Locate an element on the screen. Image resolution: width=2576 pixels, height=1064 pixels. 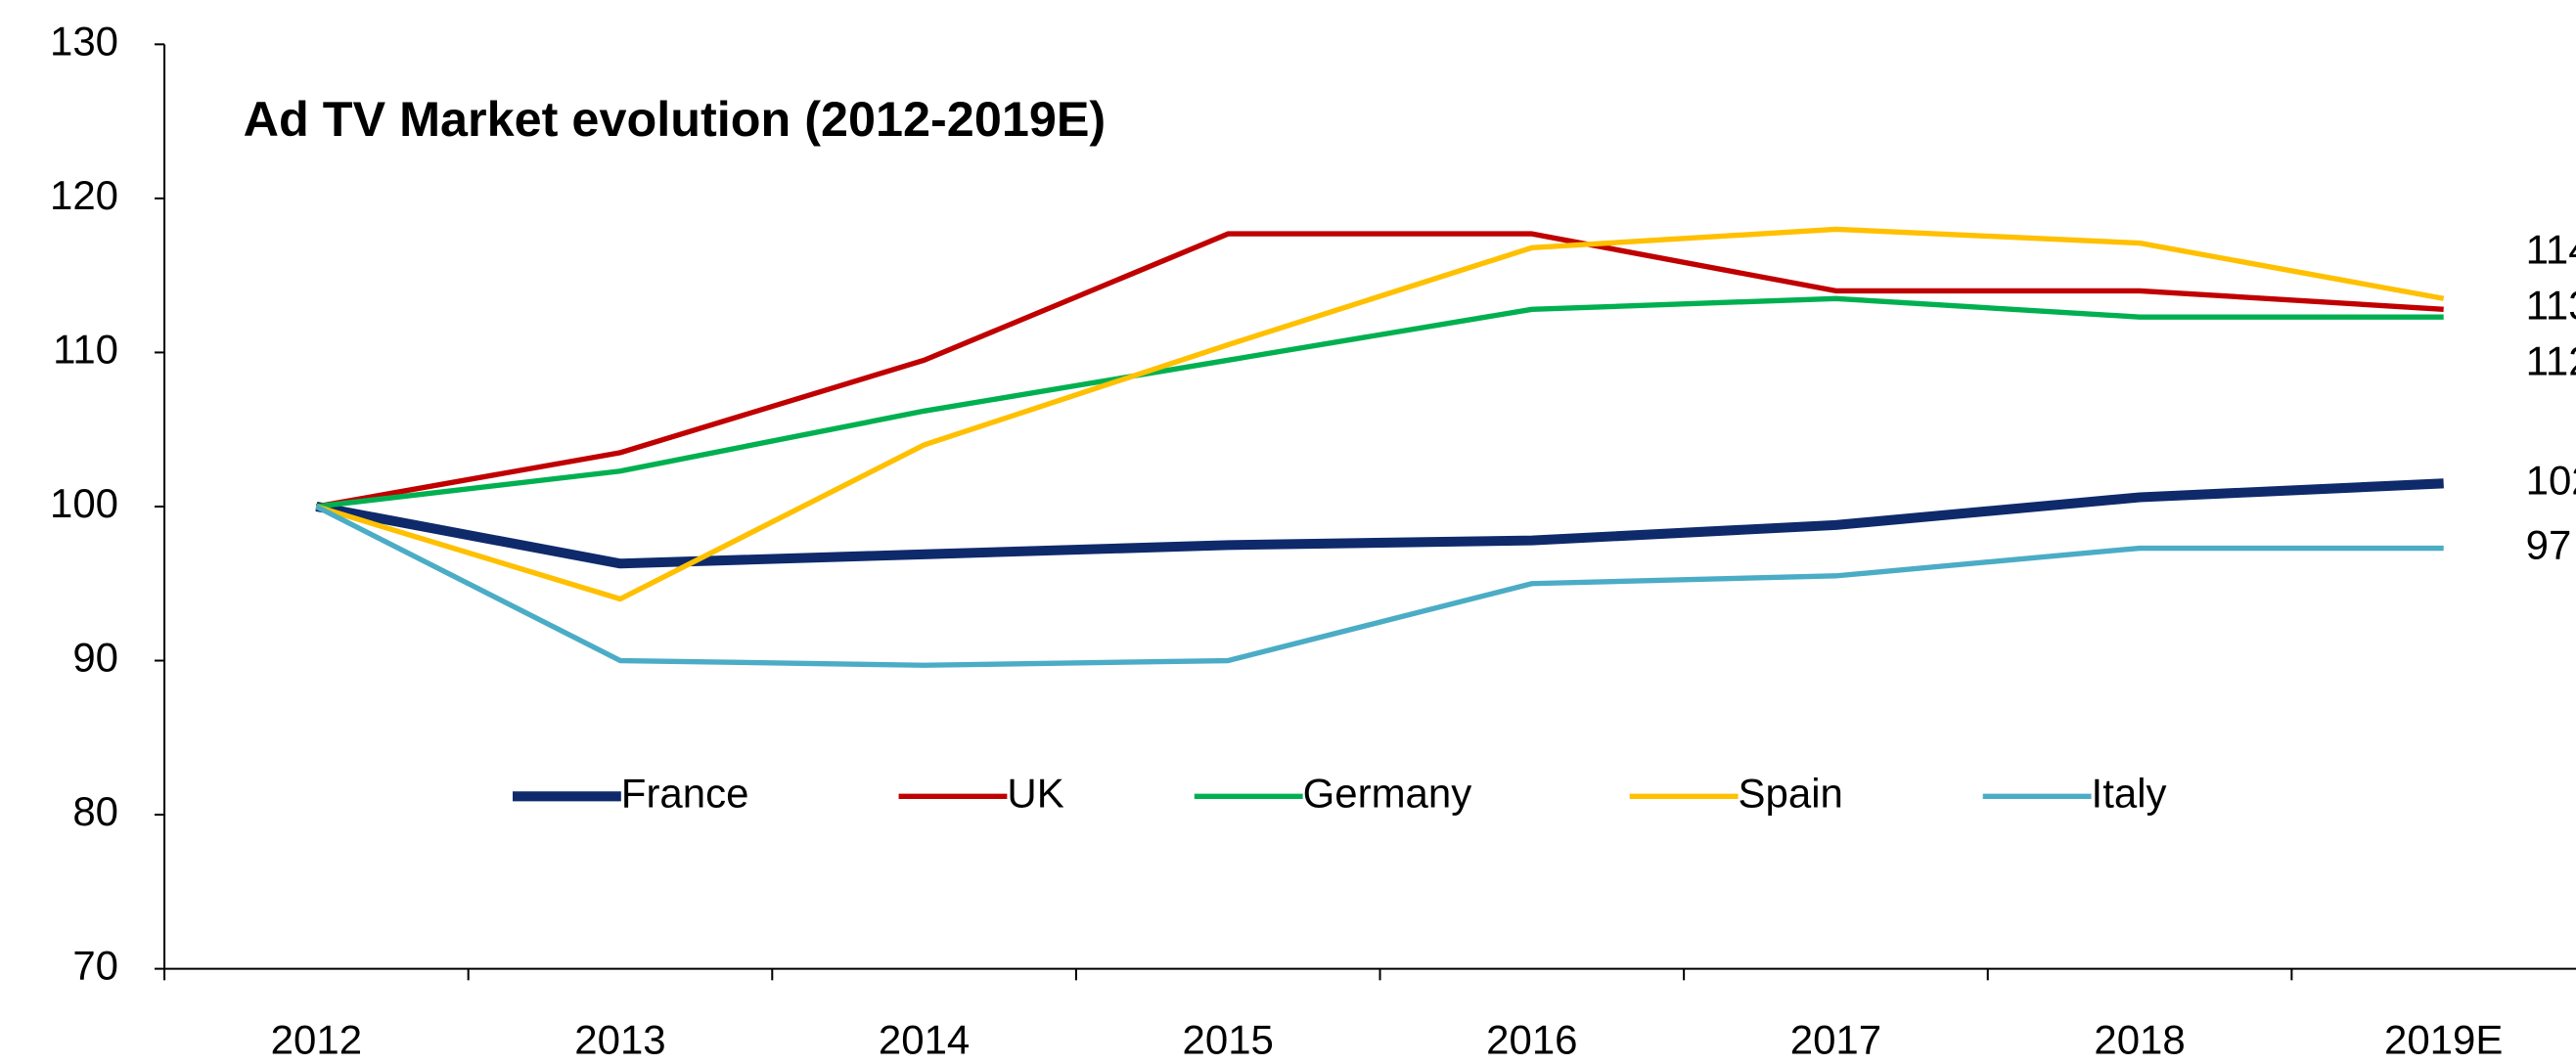
x-tick-label: 2013 is located at coordinates (619, 1039).